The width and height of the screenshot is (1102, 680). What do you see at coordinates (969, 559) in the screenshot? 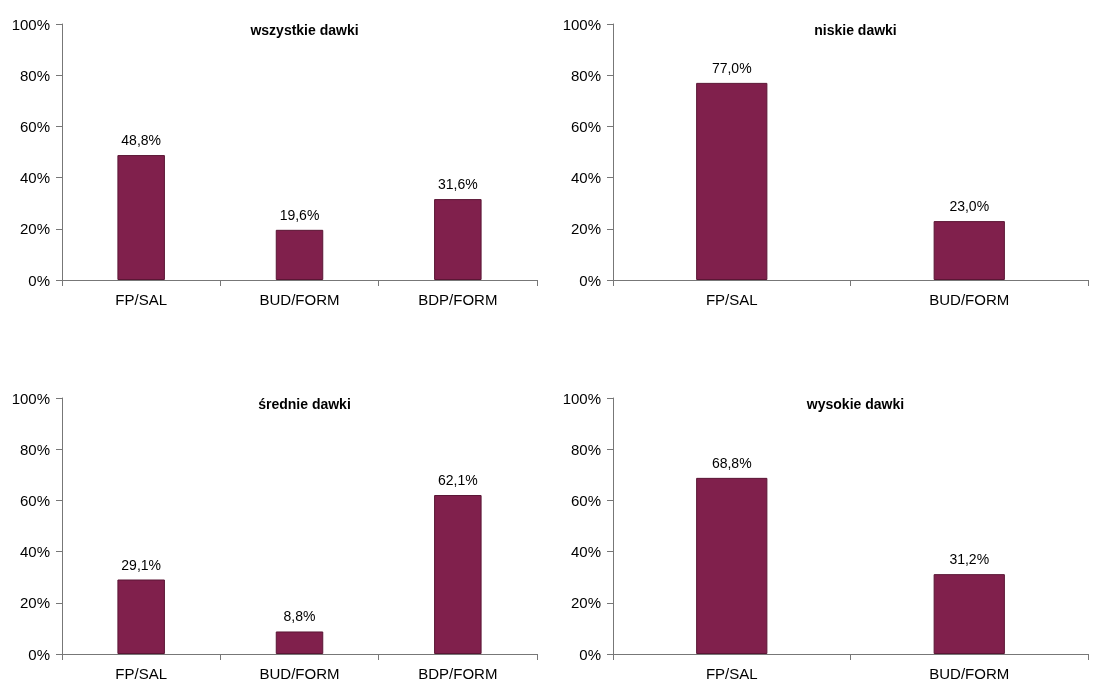
I see `data-label: 31,2%` at bounding box center [969, 559].